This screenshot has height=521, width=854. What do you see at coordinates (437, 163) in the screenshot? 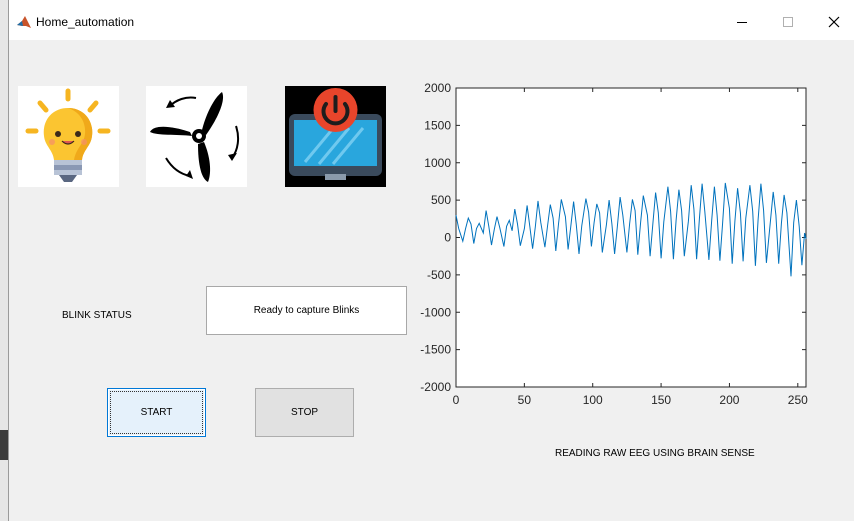
I see `y-tick-label: 1000` at bounding box center [437, 163].